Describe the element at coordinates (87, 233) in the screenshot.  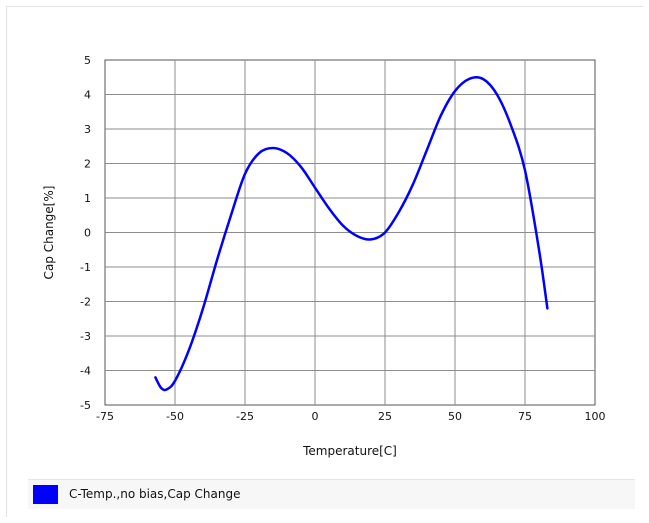
I see `y-tick-label: 0` at that location.